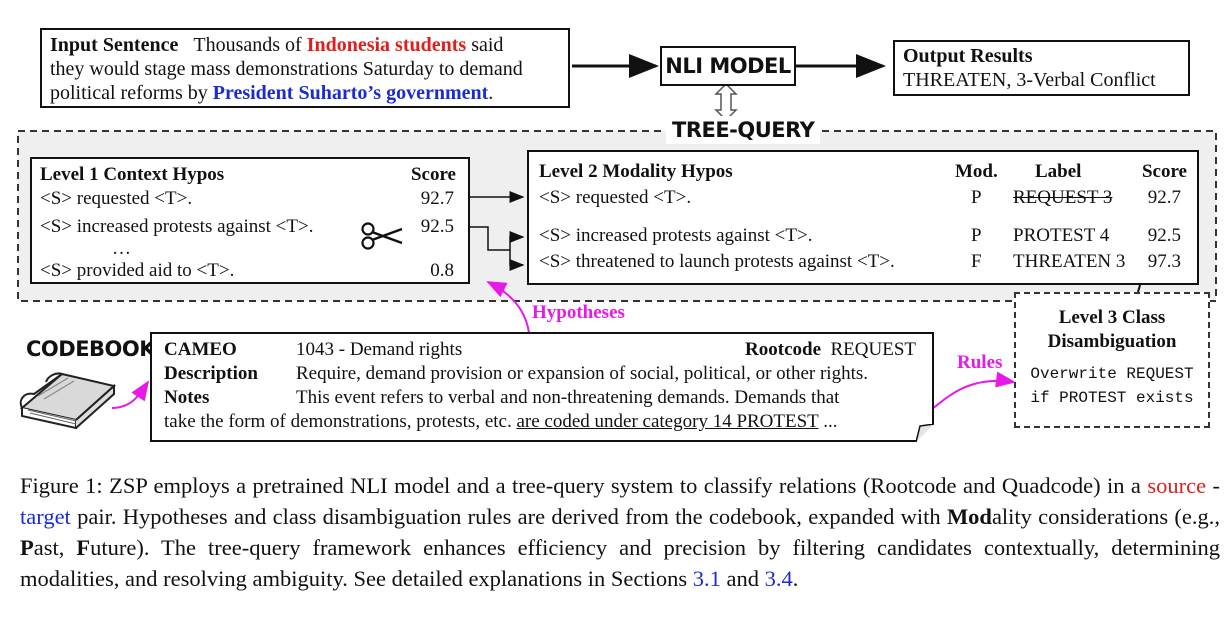 The image size is (1232, 639). I want to click on output-value: THREATEN, 3-Verbal Conflict, so click(1029, 80).